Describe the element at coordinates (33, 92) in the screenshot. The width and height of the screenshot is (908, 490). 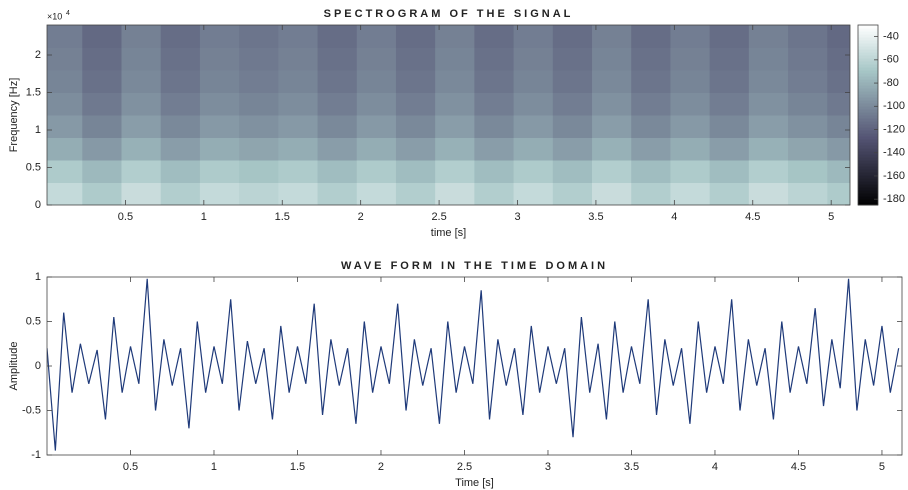
I see `y-tick-label: 1.5` at that location.